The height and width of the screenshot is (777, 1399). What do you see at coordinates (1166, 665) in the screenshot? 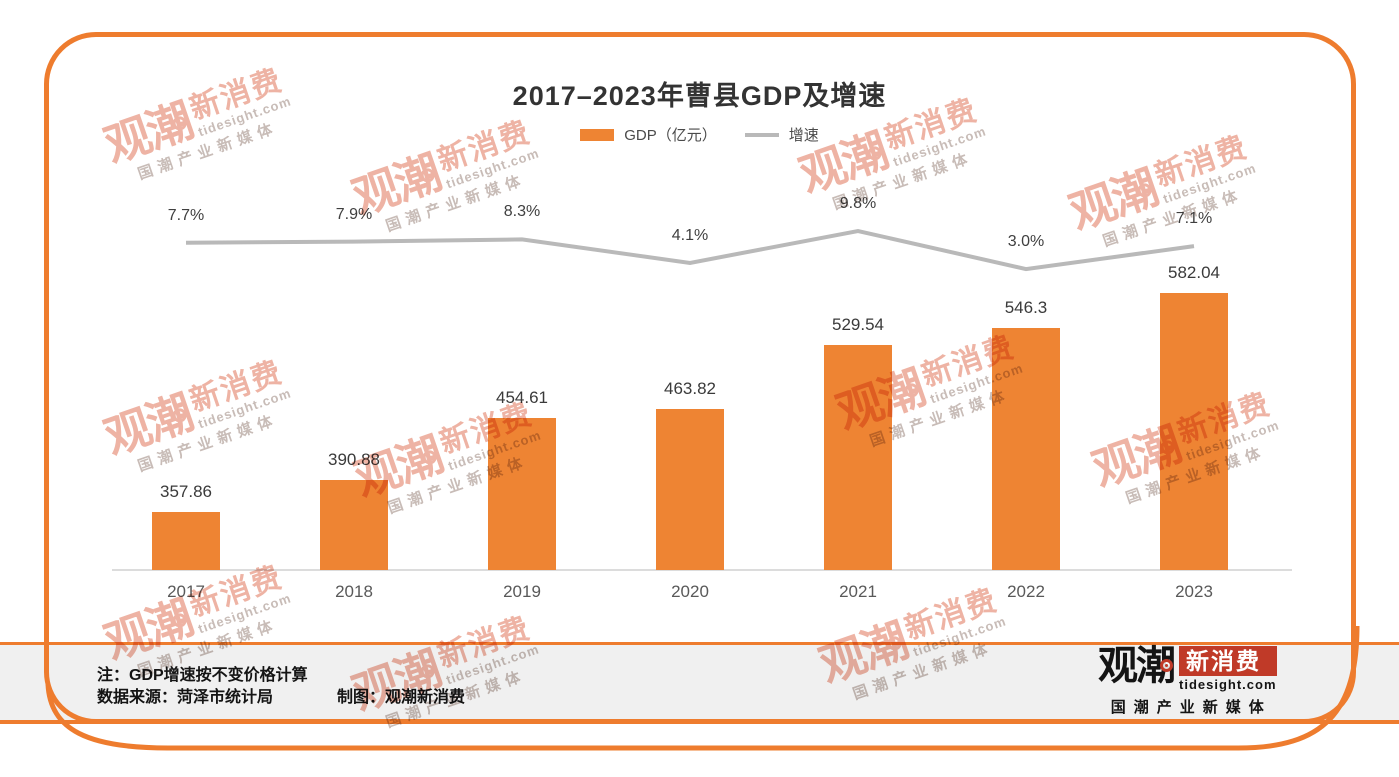
I see `camera-lens-icon` at bounding box center [1166, 665].